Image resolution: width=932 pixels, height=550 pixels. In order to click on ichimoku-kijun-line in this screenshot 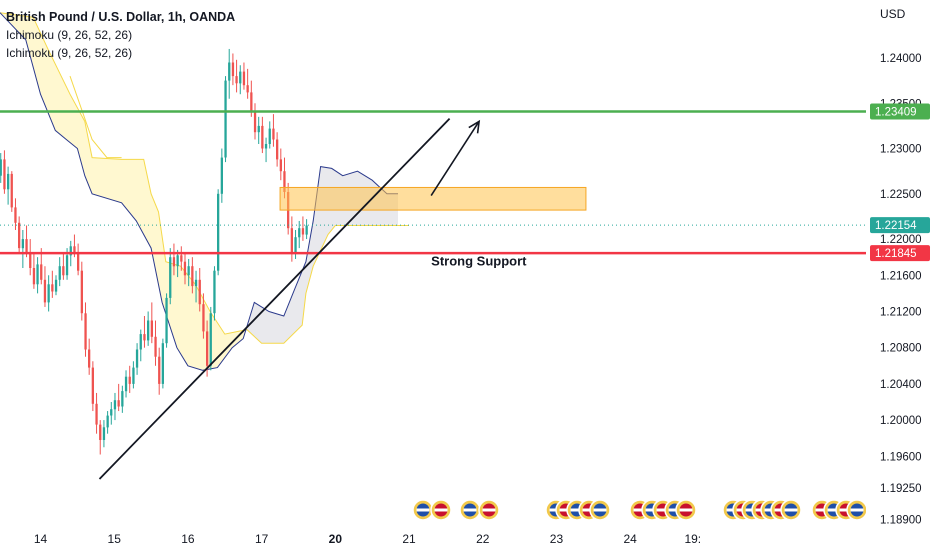, I will do `click(95, 117)`.